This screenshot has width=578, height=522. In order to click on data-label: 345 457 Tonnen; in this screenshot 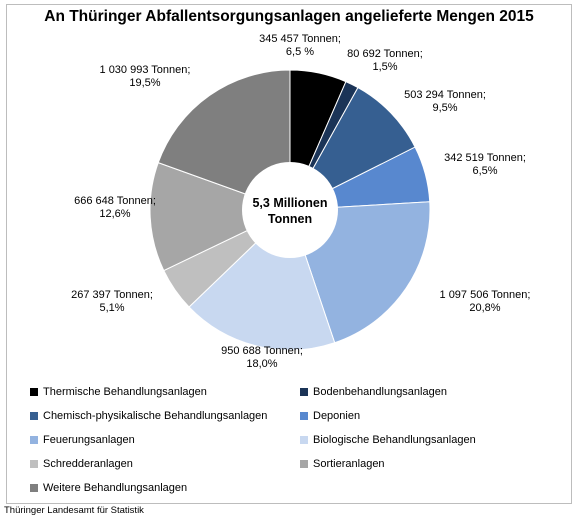, I will do `click(300, 39)`.